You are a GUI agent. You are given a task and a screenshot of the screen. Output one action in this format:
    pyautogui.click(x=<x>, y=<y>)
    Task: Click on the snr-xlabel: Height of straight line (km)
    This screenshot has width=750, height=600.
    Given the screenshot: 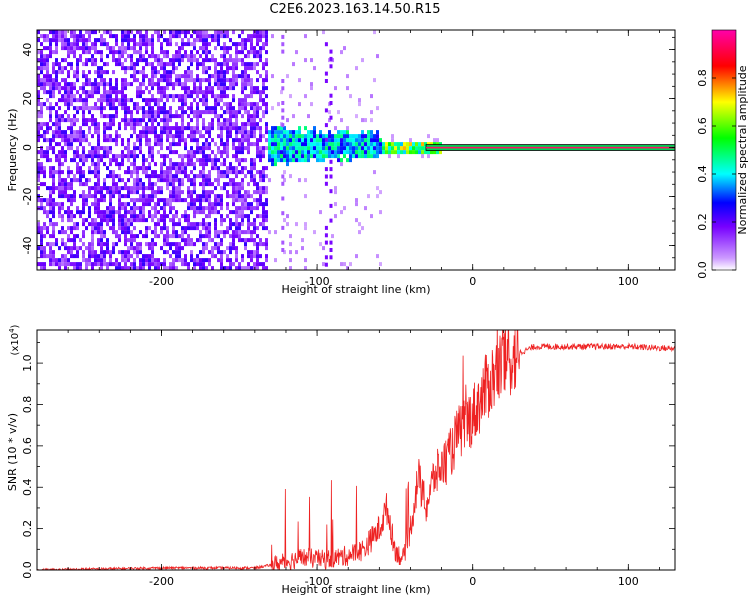 What is the action you would take?
    pyautogui.click(x=355, y=589)
    